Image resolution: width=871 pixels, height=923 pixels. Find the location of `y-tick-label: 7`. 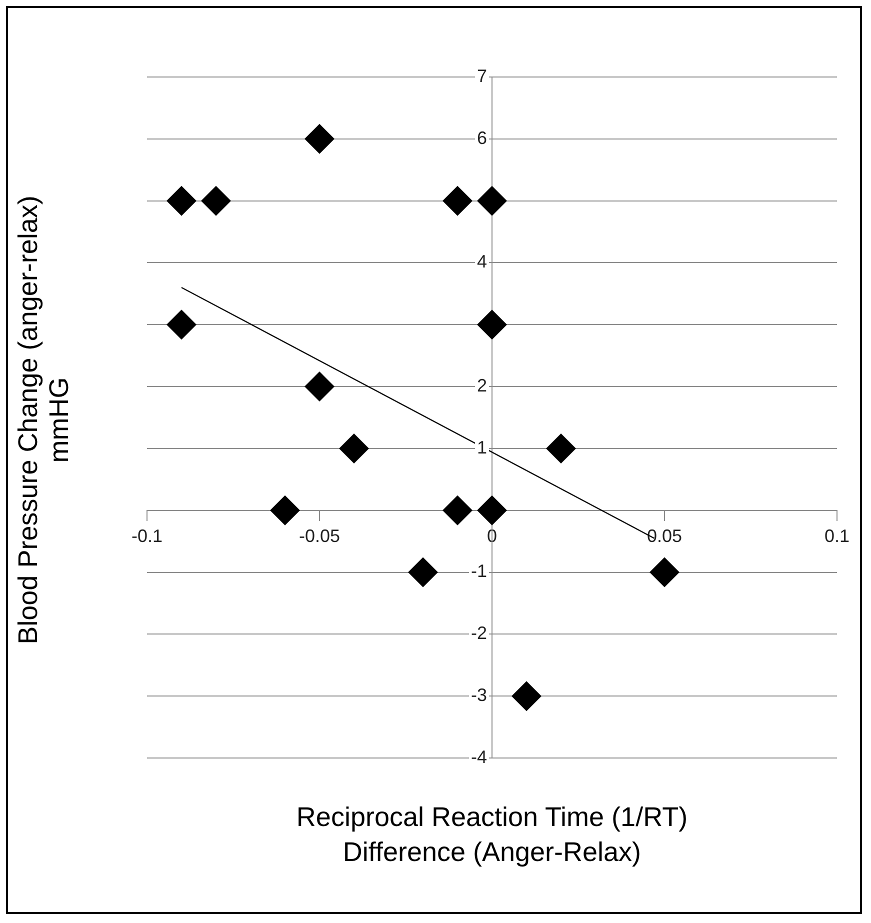

y-tick-label: 7 is located at coordinates (481, 76).